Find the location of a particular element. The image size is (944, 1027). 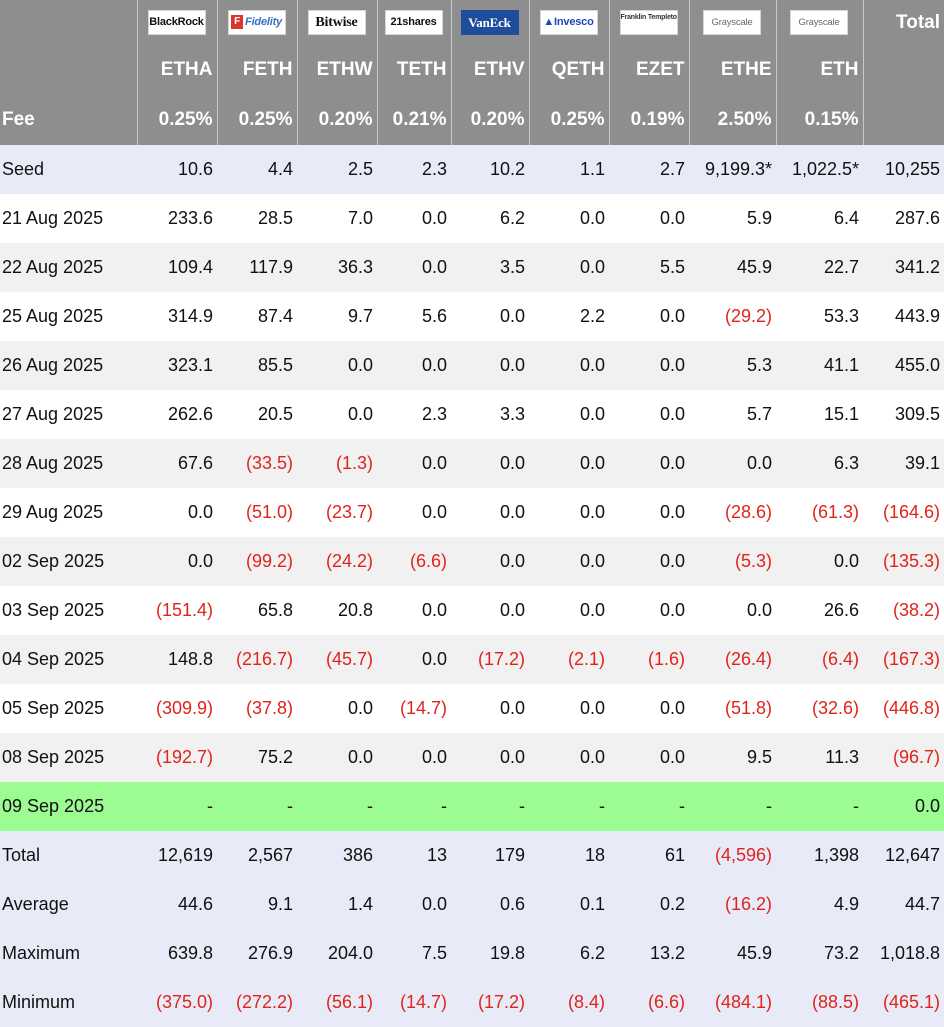

flow-cell: 179 is located at coordinates (490, 855).